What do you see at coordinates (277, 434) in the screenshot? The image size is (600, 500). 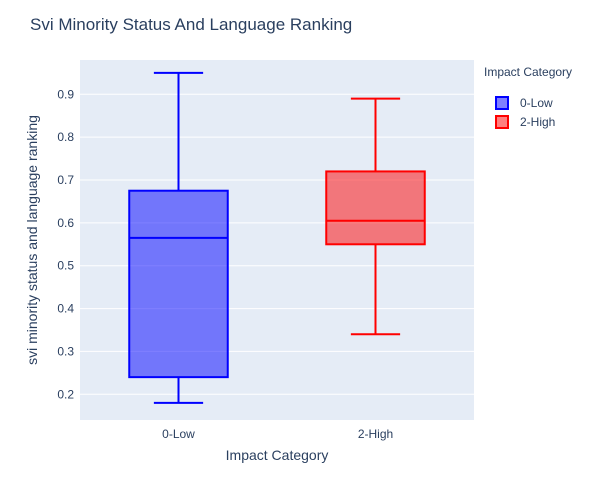 I see `x-tick-labels: 0-Low 2-High` at bounding box center [277, 434].